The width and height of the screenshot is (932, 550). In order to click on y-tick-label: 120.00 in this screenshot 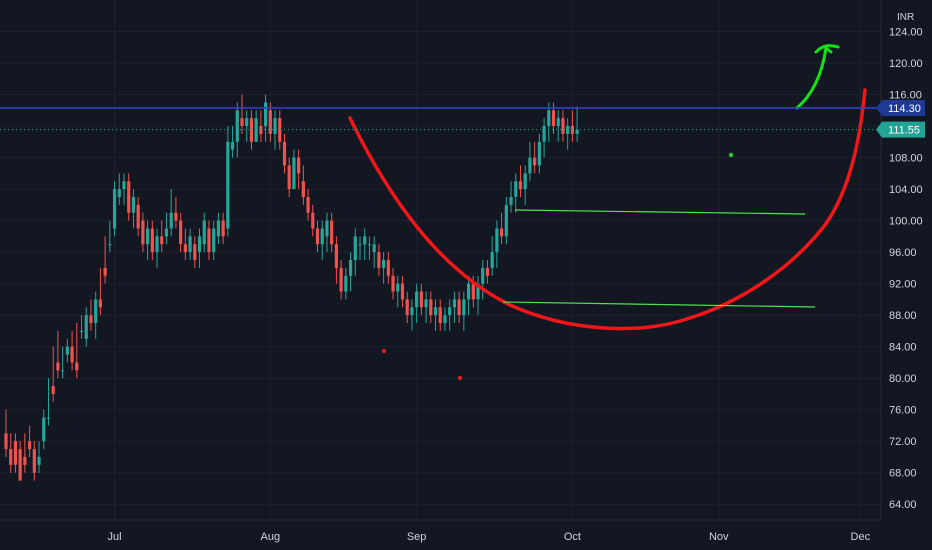, I will do `click(906, 64)`.